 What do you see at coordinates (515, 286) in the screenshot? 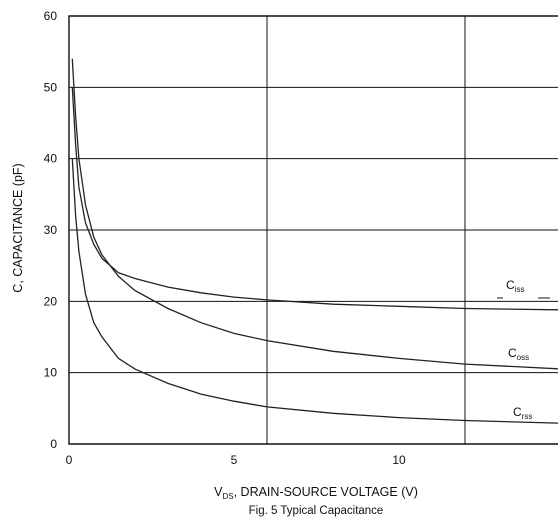
I see `series-label-ciss: Ciss` at bounding box center [515, 286].